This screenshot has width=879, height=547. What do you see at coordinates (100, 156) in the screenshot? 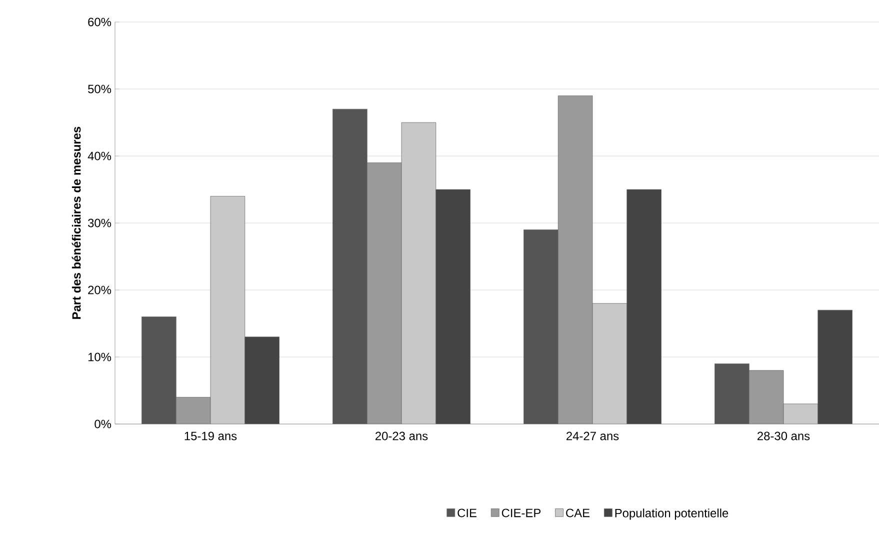
I see `y-tick-label: 40%` at bounding box center [100, 156].